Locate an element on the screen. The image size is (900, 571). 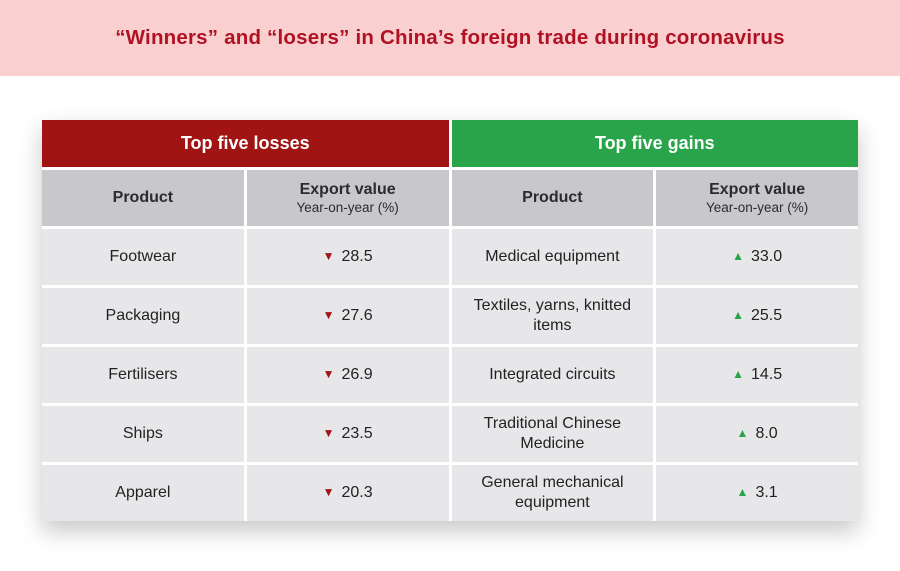
loss-product-text: Fertilisers is located at coordinates (143, 374).